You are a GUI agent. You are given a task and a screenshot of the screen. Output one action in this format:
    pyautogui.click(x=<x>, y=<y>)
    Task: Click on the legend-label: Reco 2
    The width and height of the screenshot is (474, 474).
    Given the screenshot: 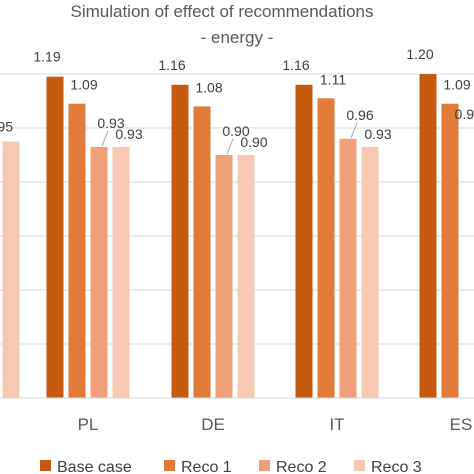 What is the action you would take?
    pyautogui.click(x=301, y=466)
    